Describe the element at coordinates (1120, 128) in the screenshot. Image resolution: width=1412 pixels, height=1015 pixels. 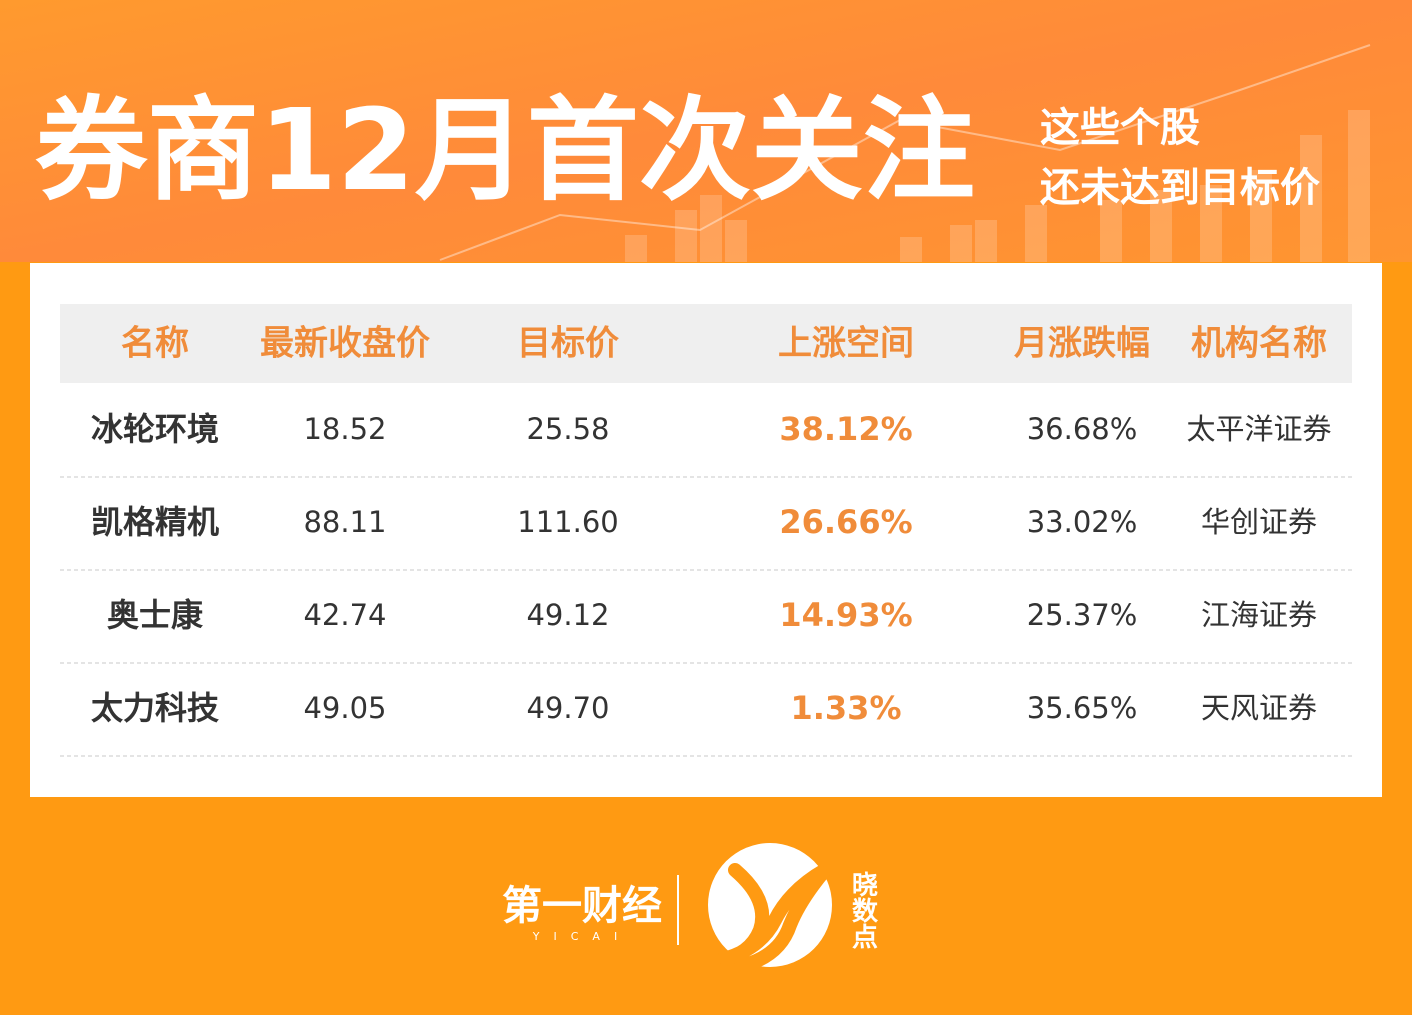
I see `subtitle: 这些个股` at that location.